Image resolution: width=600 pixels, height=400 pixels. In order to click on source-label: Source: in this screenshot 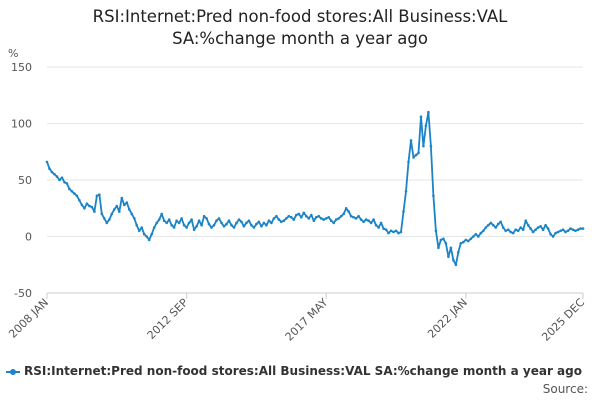, I will do `click(565, 389)`.